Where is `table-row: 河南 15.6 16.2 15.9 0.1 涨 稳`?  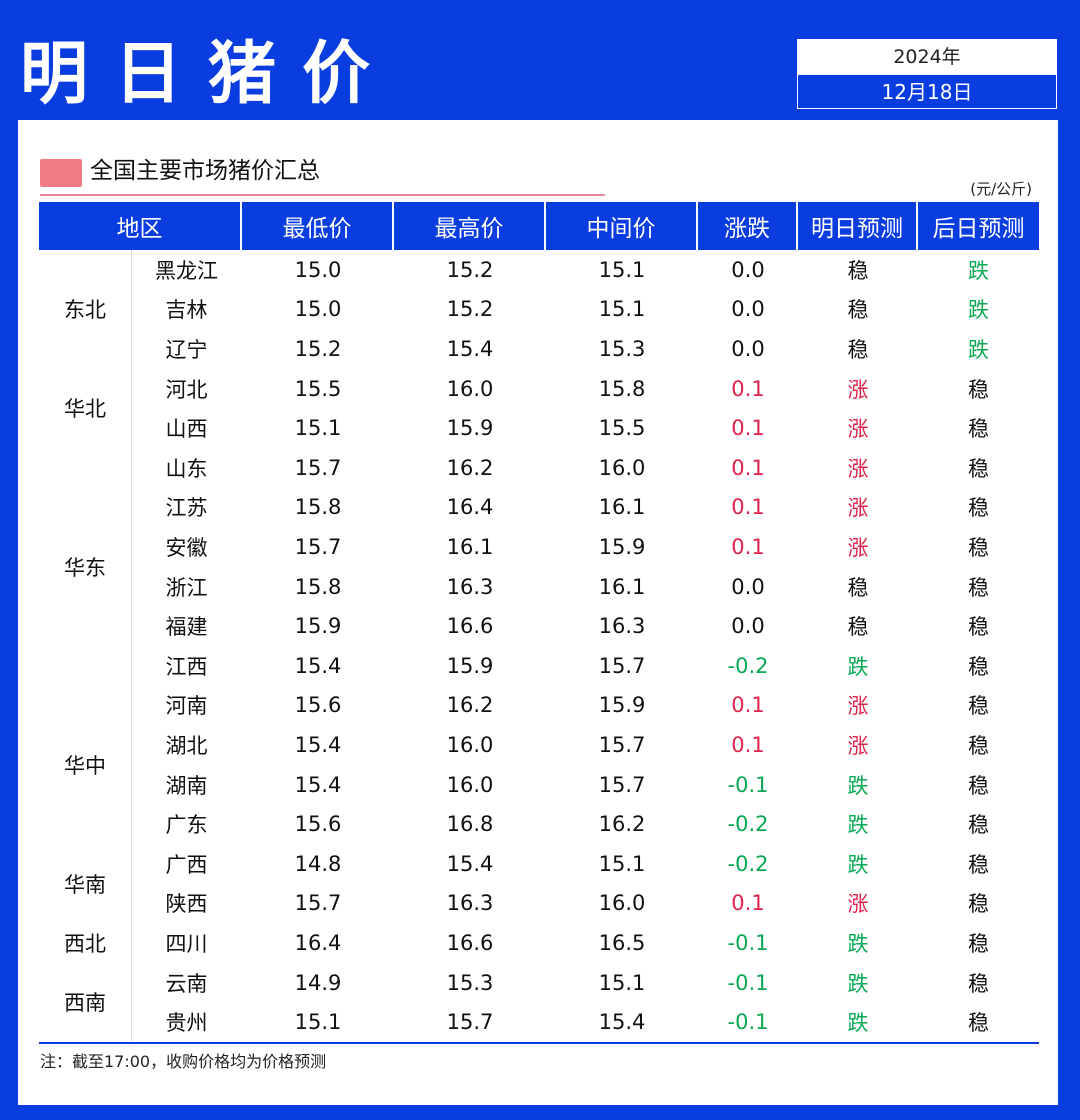
table-row: 河南 15.6 16.2 15.9 0.1 涨 稳 is located at coordinates (539, 706).